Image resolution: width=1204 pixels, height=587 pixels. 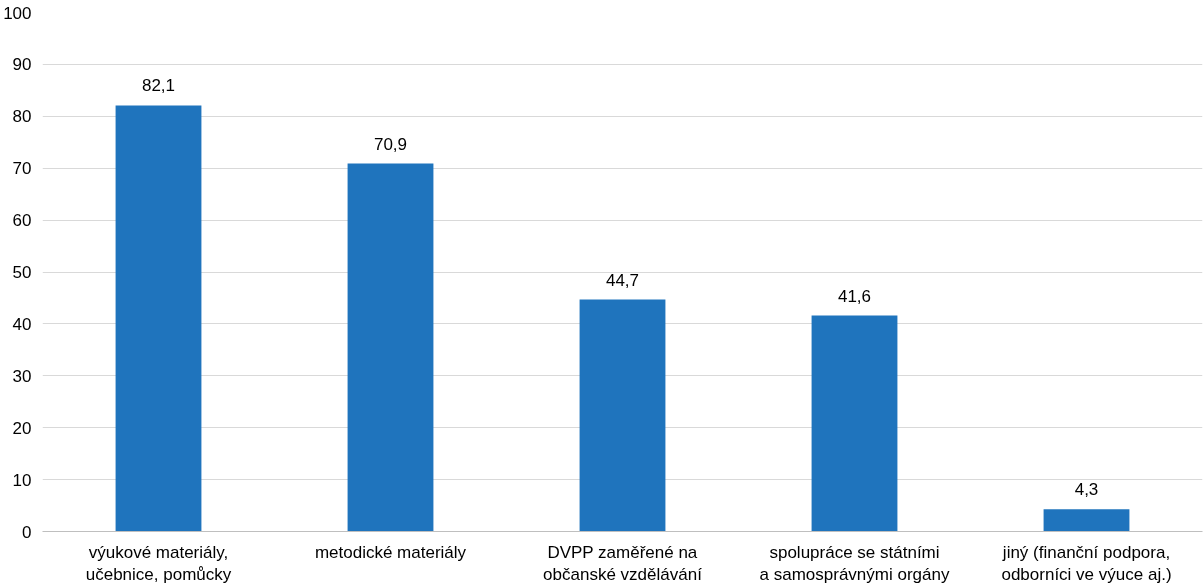 I want to click on y-tick-label: 0, so click(x=27, y=532).